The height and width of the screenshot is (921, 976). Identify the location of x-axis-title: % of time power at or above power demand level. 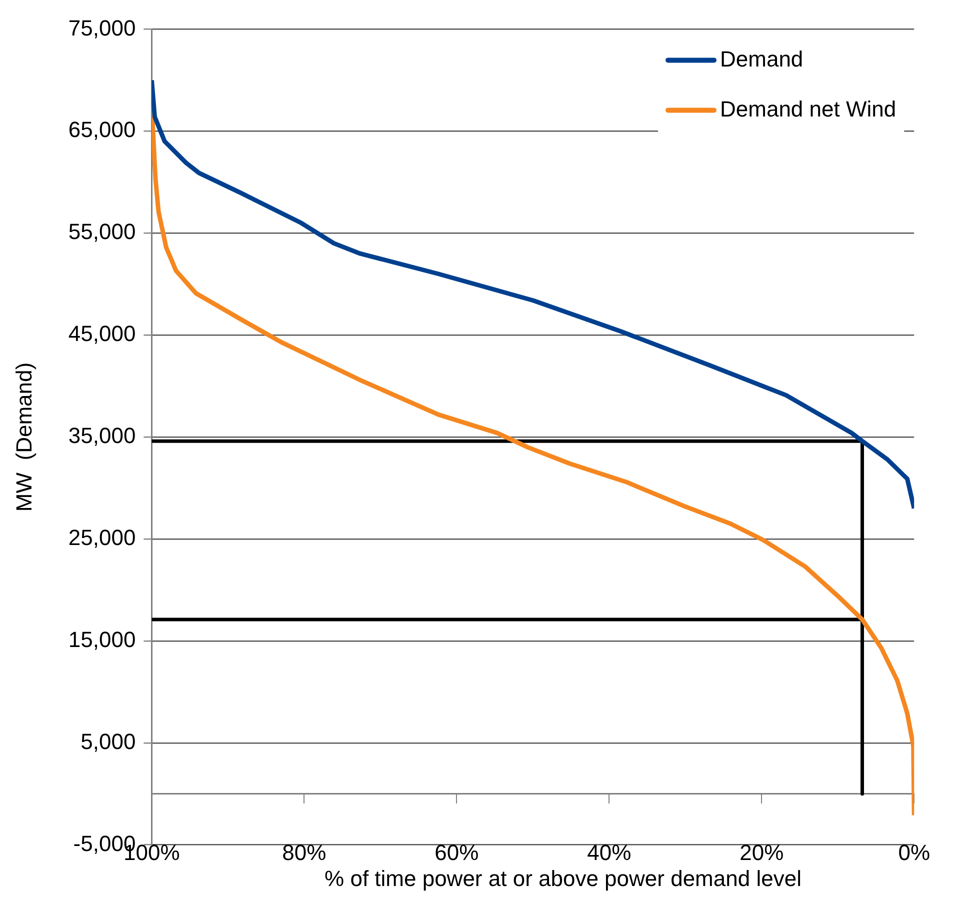
(563, 879).